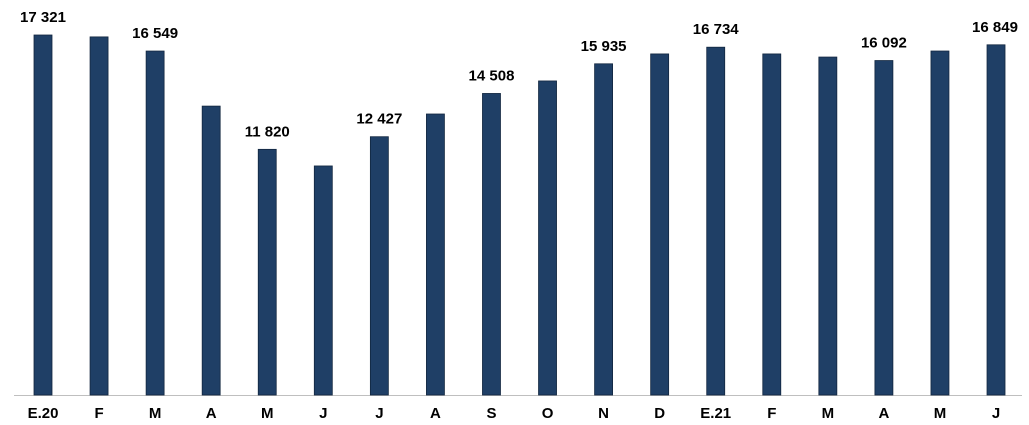 The image size is (1029, 425). What do you see at coordinates (884, 43) in the screenshot?
I see `value-label: 16 092` at bounding box center [884, 43].